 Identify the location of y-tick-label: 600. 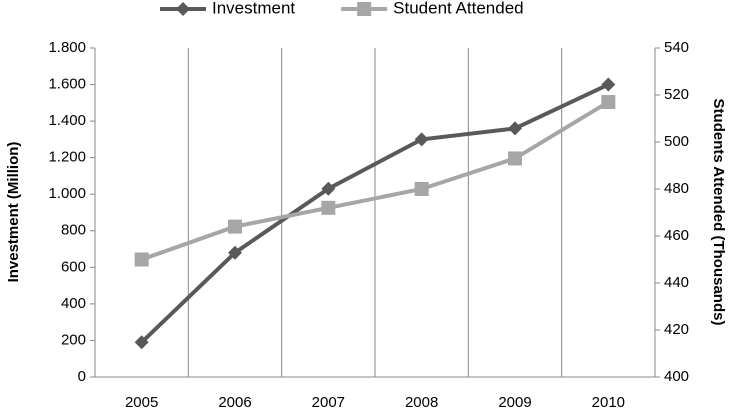
(73, 266).